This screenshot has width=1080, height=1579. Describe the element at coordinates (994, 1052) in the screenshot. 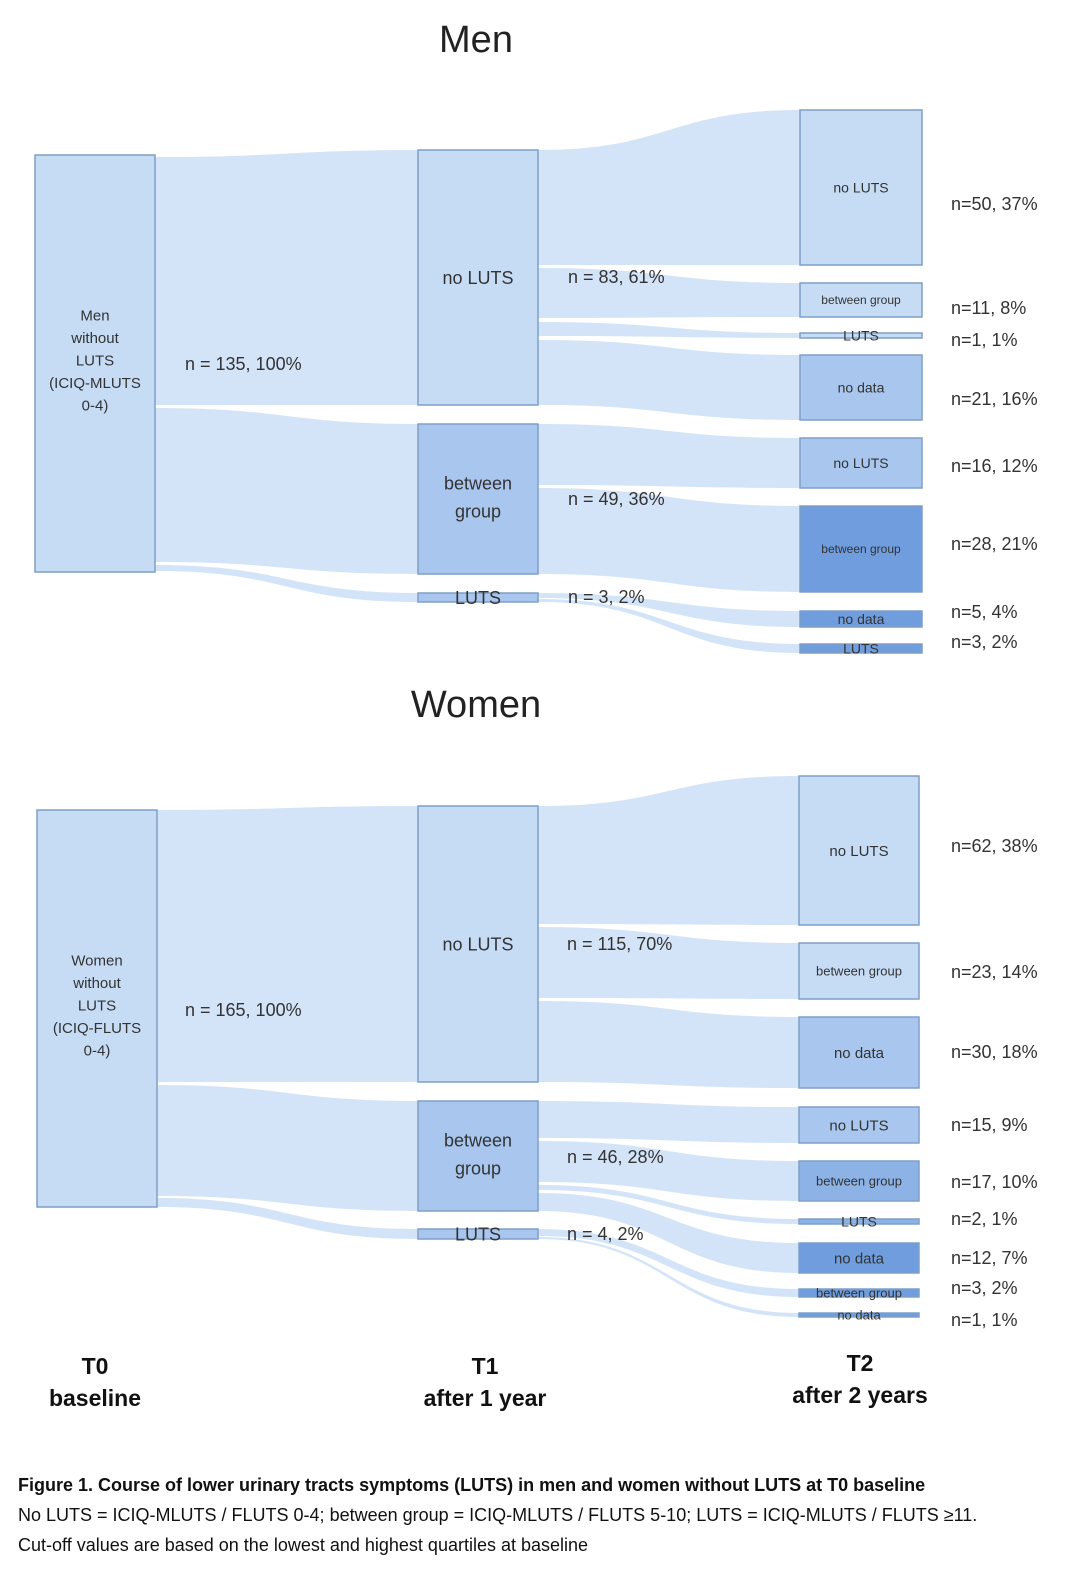

I see `panel-women-t2-count-2: n=30, 18%` at that location.